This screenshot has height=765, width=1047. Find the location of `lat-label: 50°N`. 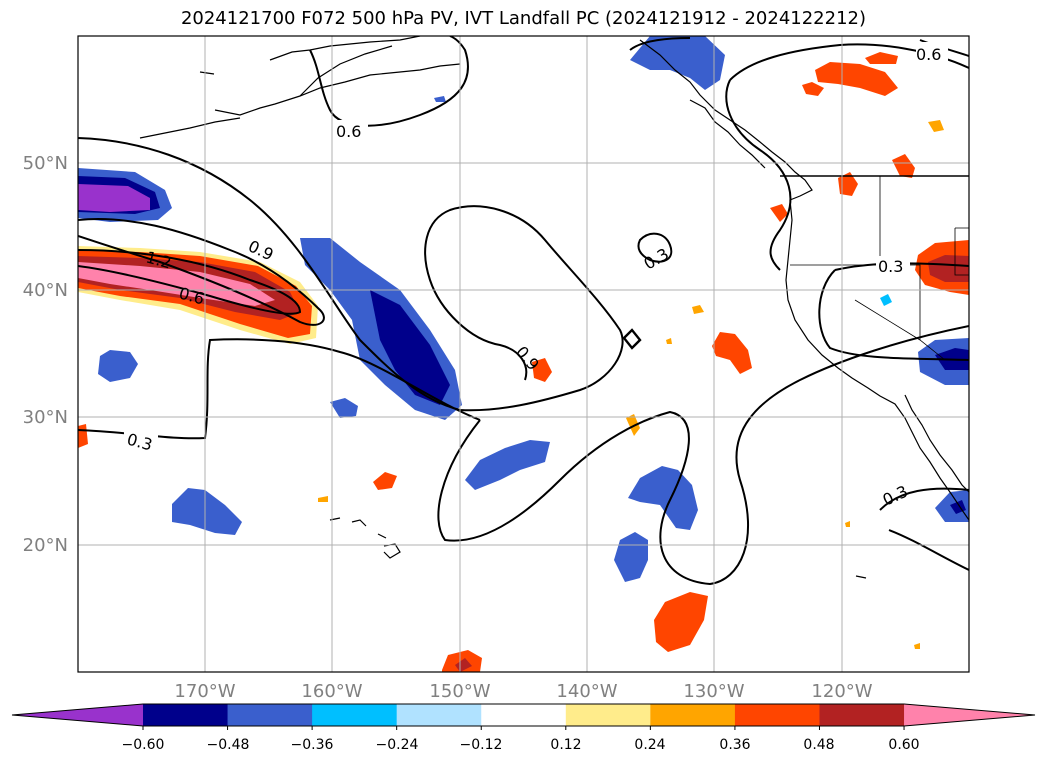

lat-label: 50°N is located at coordinates (45, 163).